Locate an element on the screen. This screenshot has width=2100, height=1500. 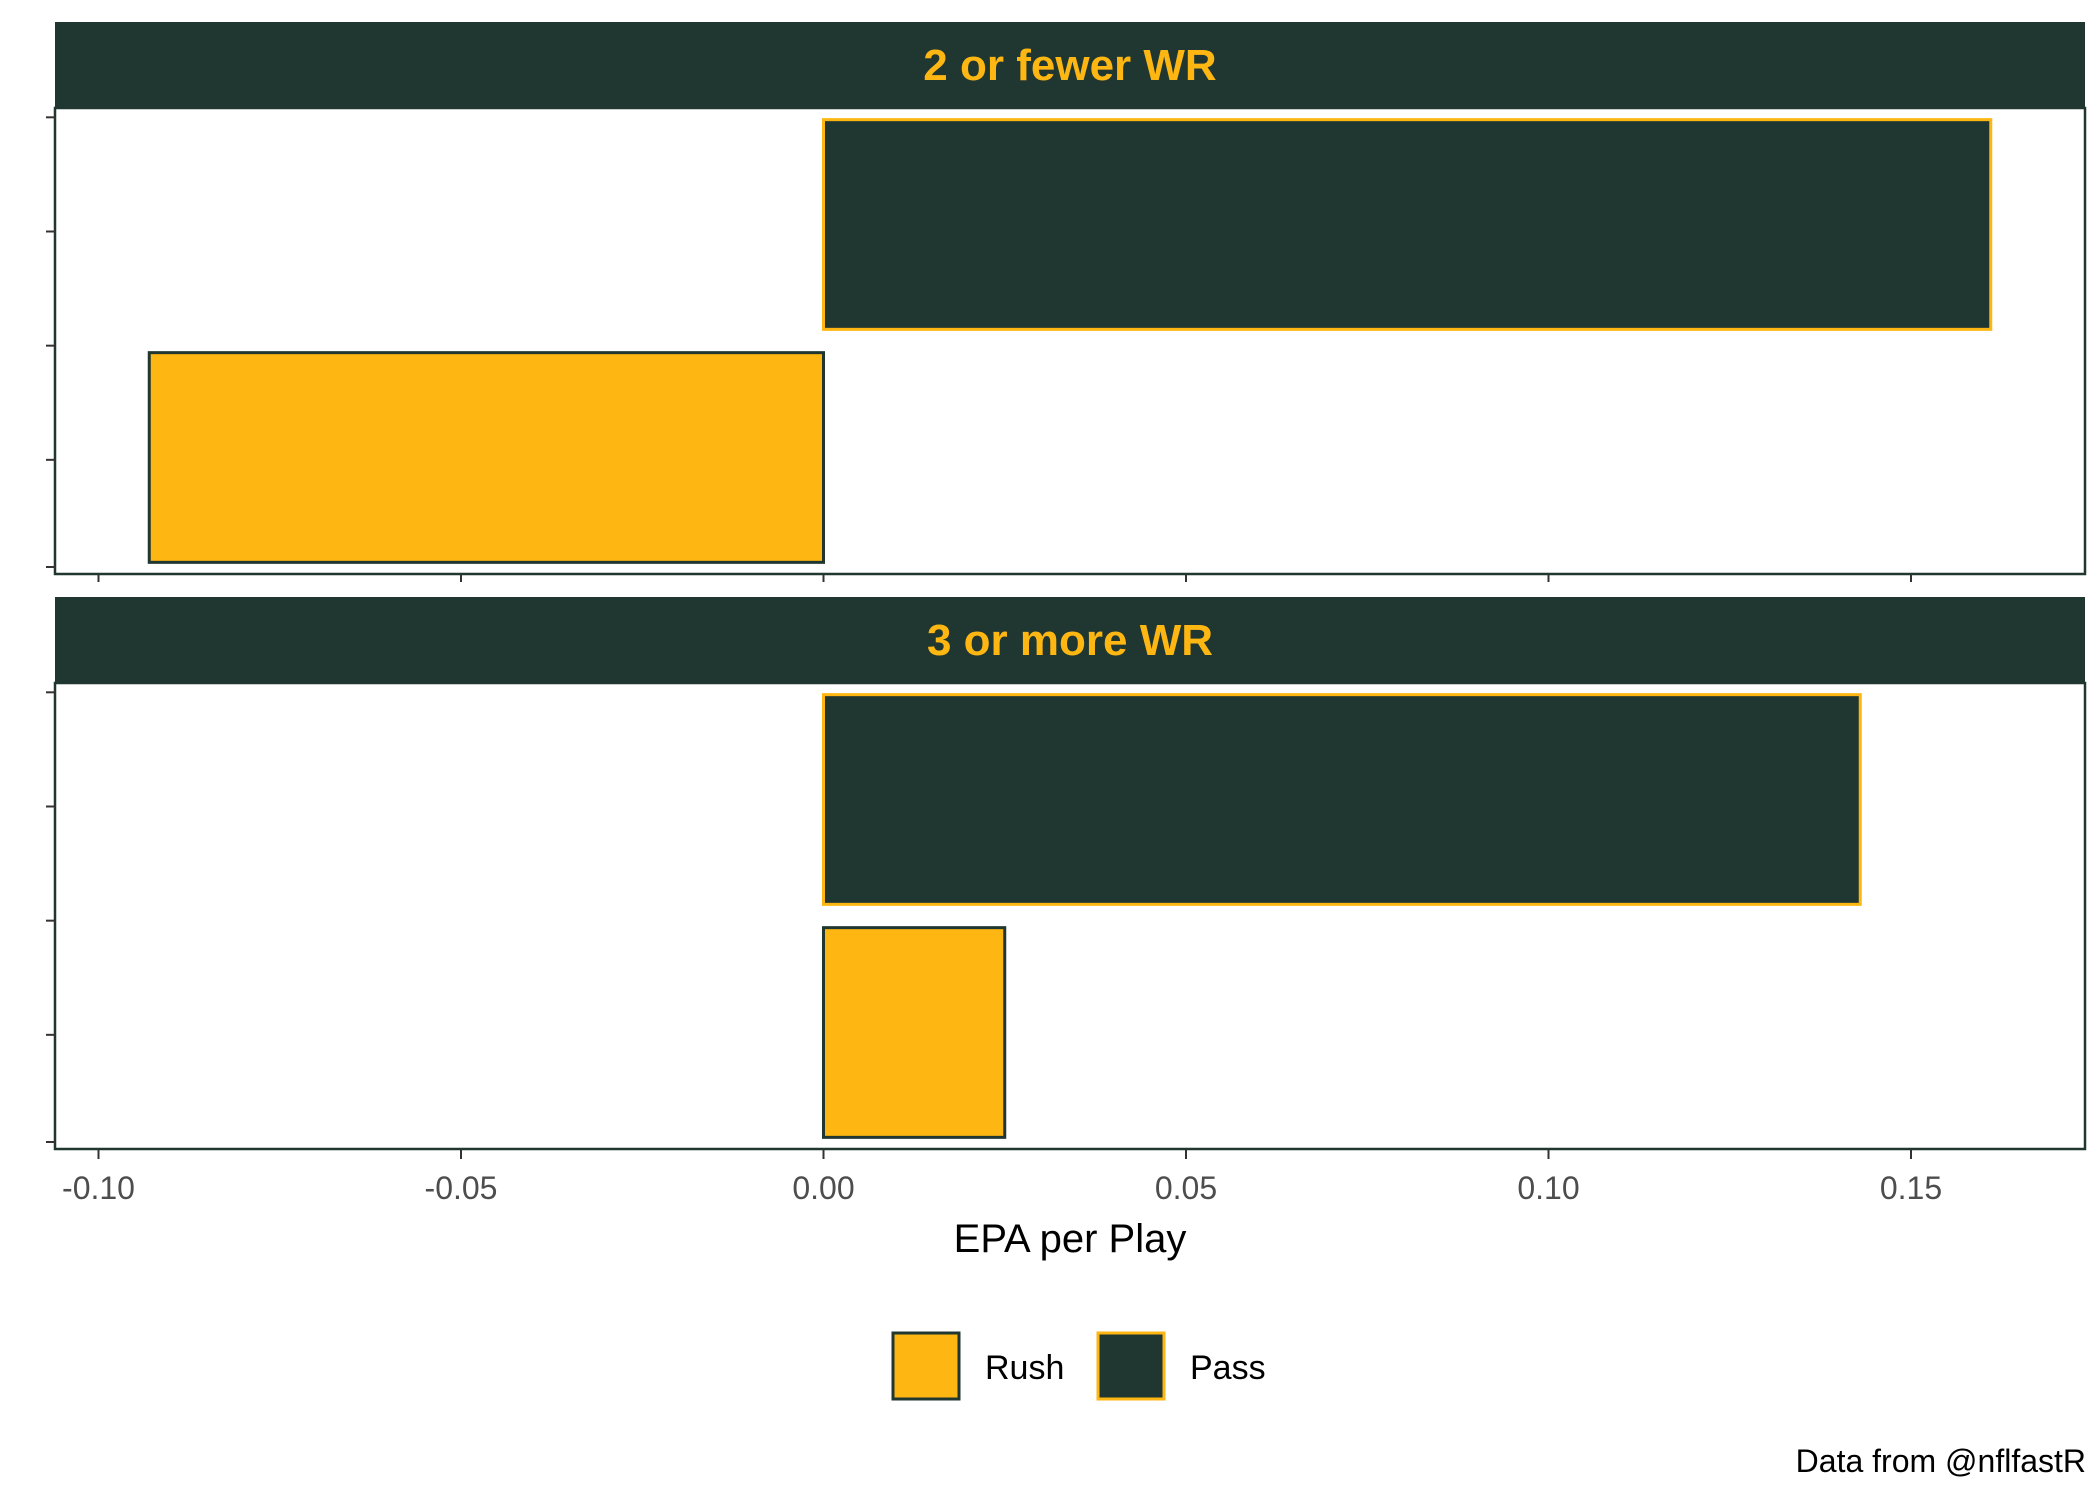
x-tick-label: -0.10 is located at coordinates (98, 1188).